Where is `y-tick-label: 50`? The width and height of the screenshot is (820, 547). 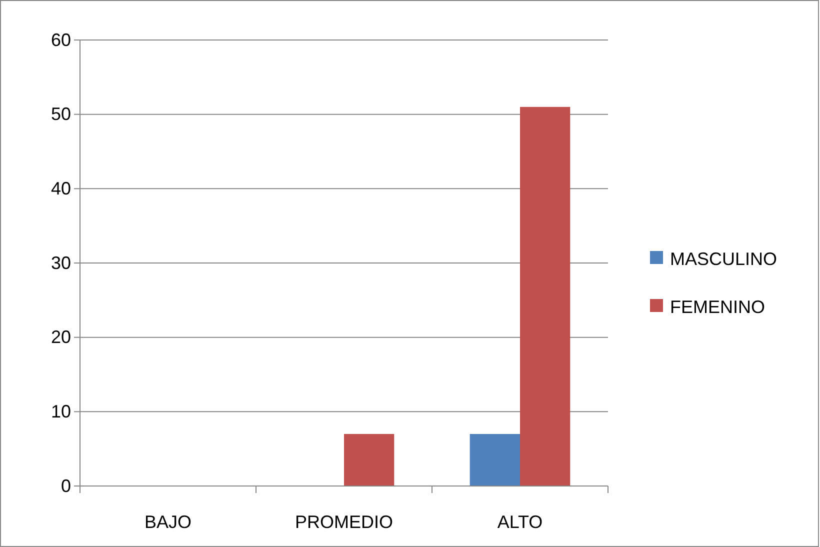
y-tick-label: 50 is located at coordinates (60, 114).